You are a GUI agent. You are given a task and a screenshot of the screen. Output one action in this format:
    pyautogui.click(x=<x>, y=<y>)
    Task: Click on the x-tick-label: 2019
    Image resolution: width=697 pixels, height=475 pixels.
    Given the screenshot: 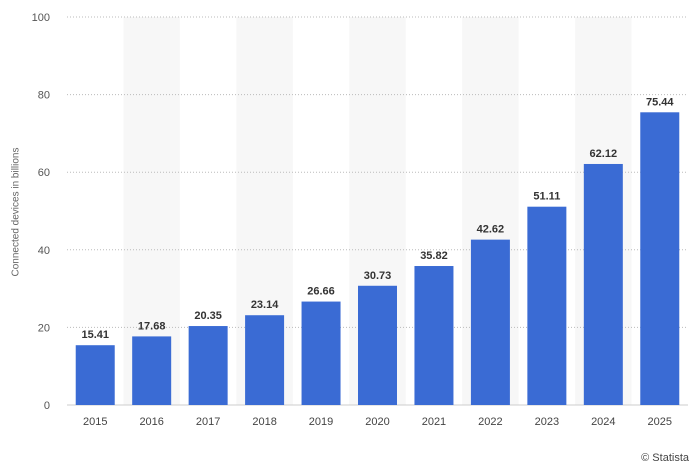 What is the action you would take?
    pyautogui.click(x=321, y=422)
    